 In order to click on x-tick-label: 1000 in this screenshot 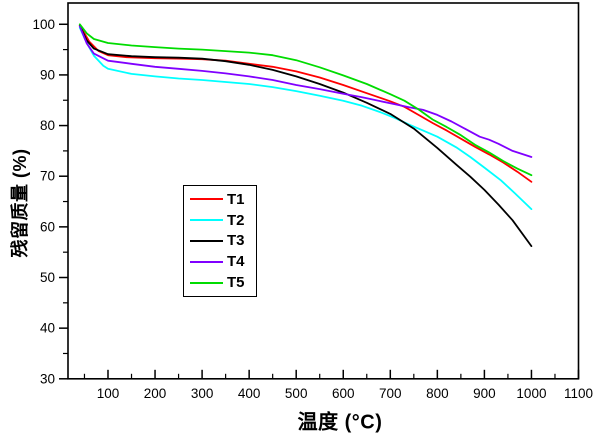, I will do `click(531, 393)`.